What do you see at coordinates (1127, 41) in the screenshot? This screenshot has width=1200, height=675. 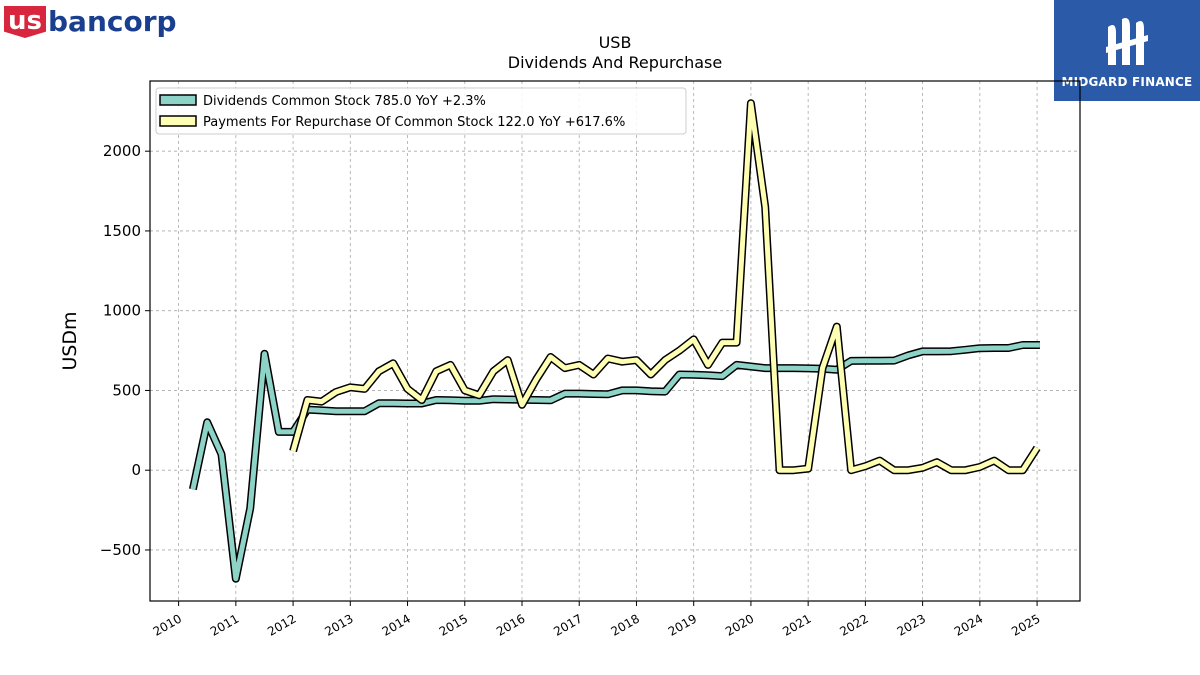 I see `midgard-m-icon` at bounding box center [1127, 41].